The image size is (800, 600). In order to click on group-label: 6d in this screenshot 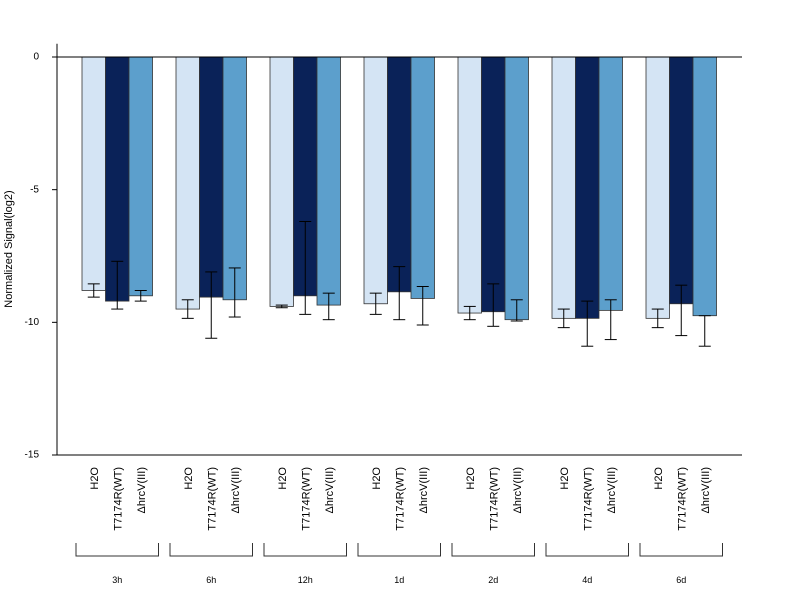, I will do `click(681, 580)`.